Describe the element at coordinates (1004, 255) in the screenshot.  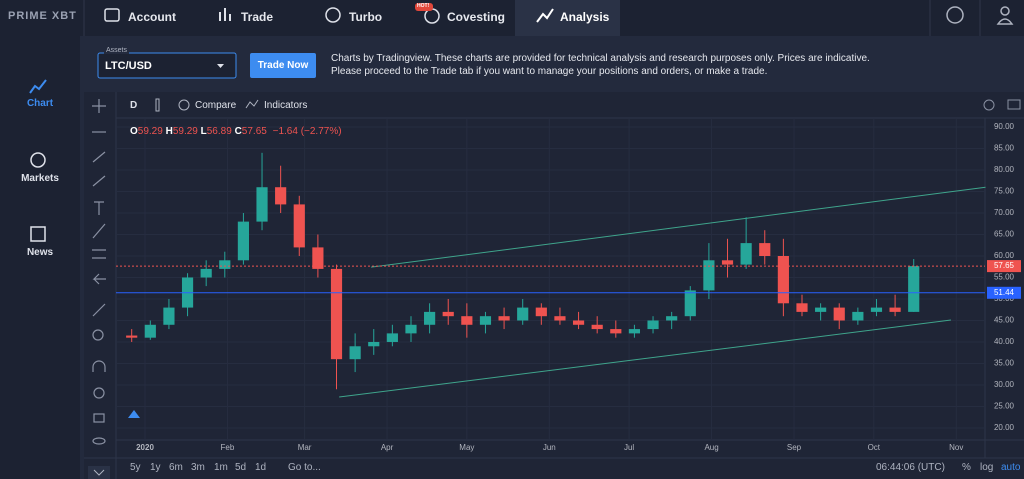
I see `y-tick-label: 60.00` at that location.